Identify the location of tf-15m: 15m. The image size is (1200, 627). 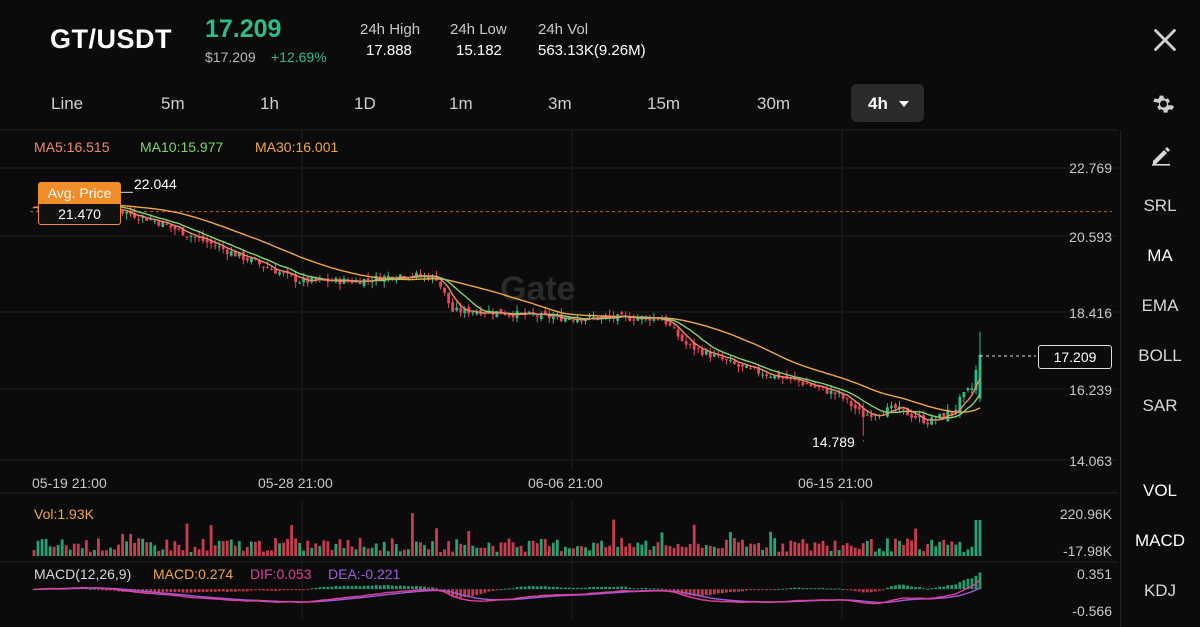
(664, 103).